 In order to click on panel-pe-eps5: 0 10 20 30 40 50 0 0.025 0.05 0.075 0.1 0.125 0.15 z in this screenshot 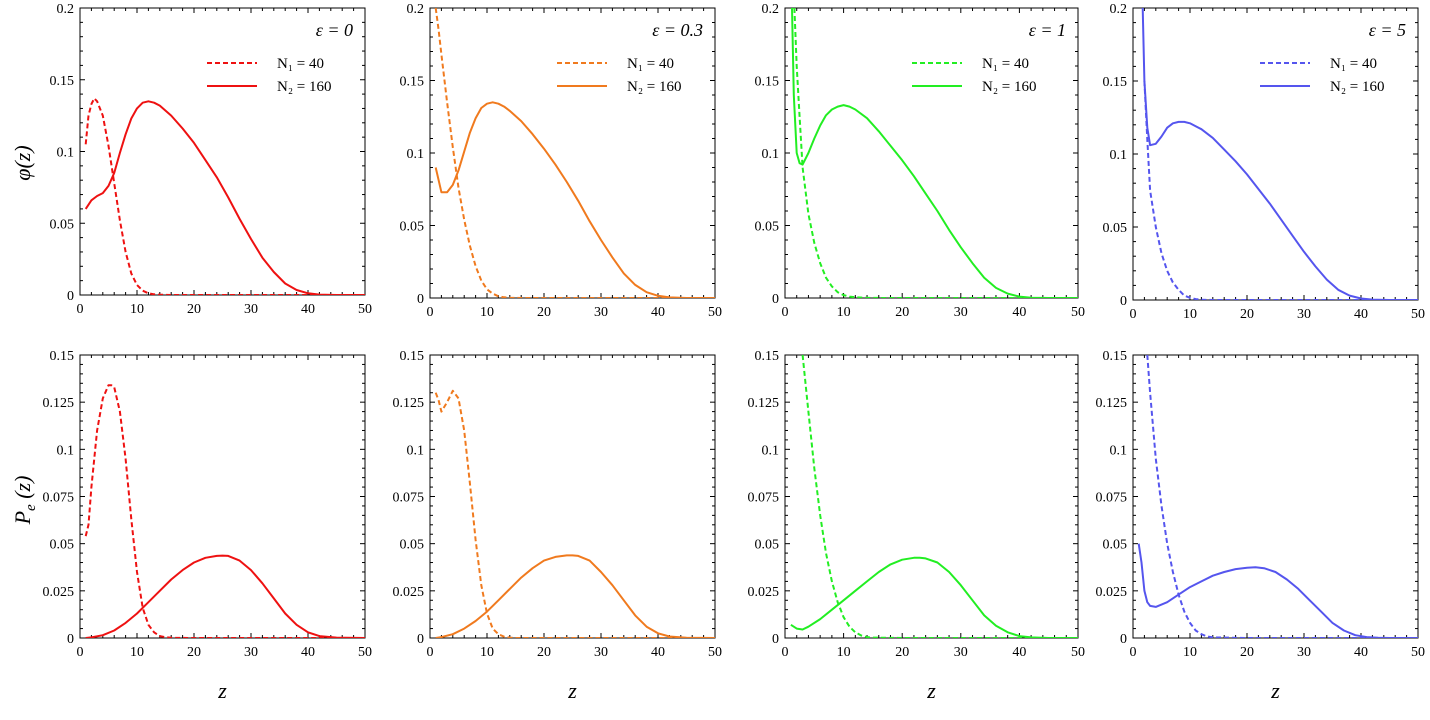, I will do `click(1261, 526)`.